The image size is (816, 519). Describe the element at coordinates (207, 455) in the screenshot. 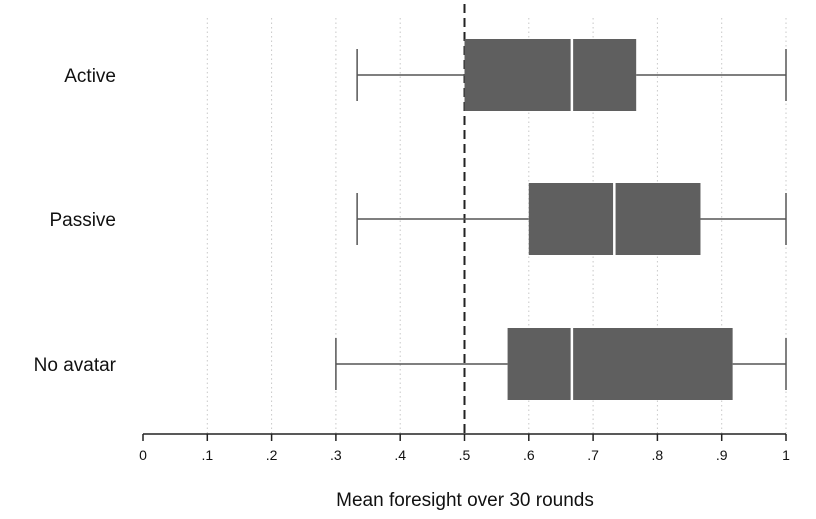

I see `x-tick-label: .1` at that location.